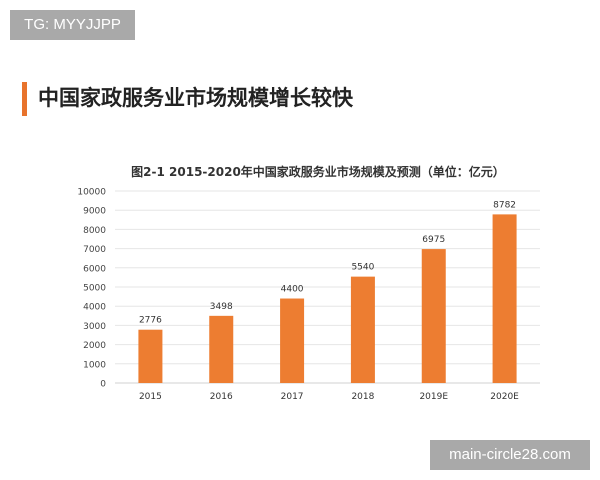  Describe the element at coordinates (24, 99) in the screenshot. I see `heading-accent-bar` at that location.